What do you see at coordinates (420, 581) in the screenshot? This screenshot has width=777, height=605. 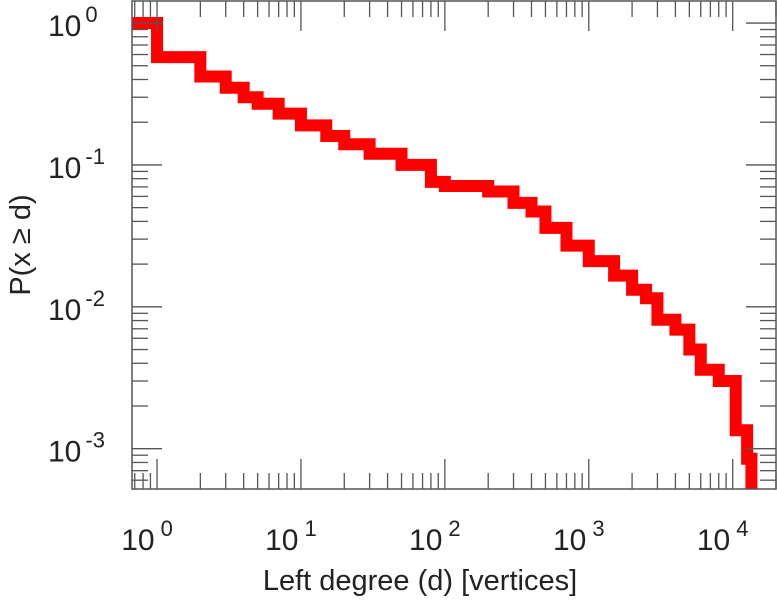 I see `x-axis-label: Left degree (d) [vertices]` at bounding box center [420, 581].